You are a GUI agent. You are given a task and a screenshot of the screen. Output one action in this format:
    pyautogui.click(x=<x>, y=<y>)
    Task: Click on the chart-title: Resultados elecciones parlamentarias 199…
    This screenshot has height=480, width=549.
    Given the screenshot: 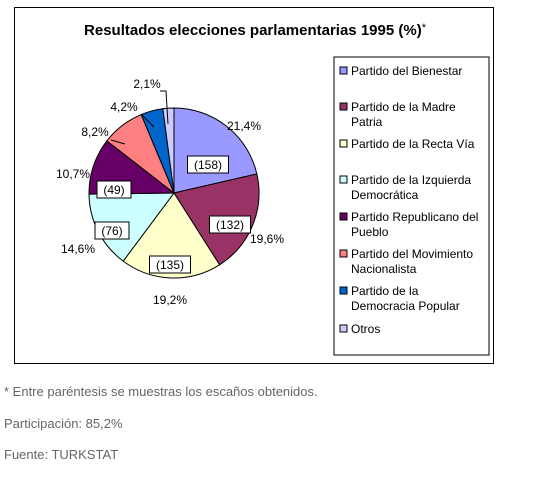 What is the action you would take?
    pyautogui.click(x=255, y=30)
    